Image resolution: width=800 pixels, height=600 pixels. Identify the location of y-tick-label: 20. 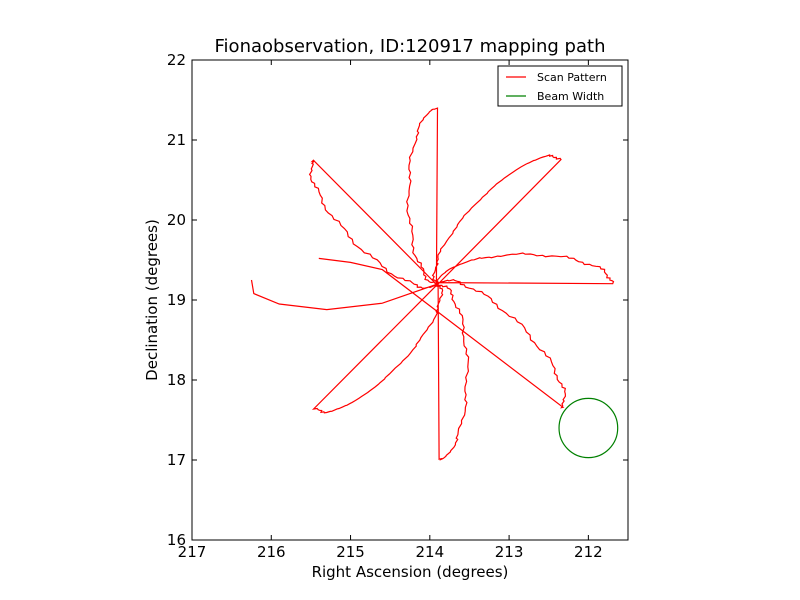
(176, 220).